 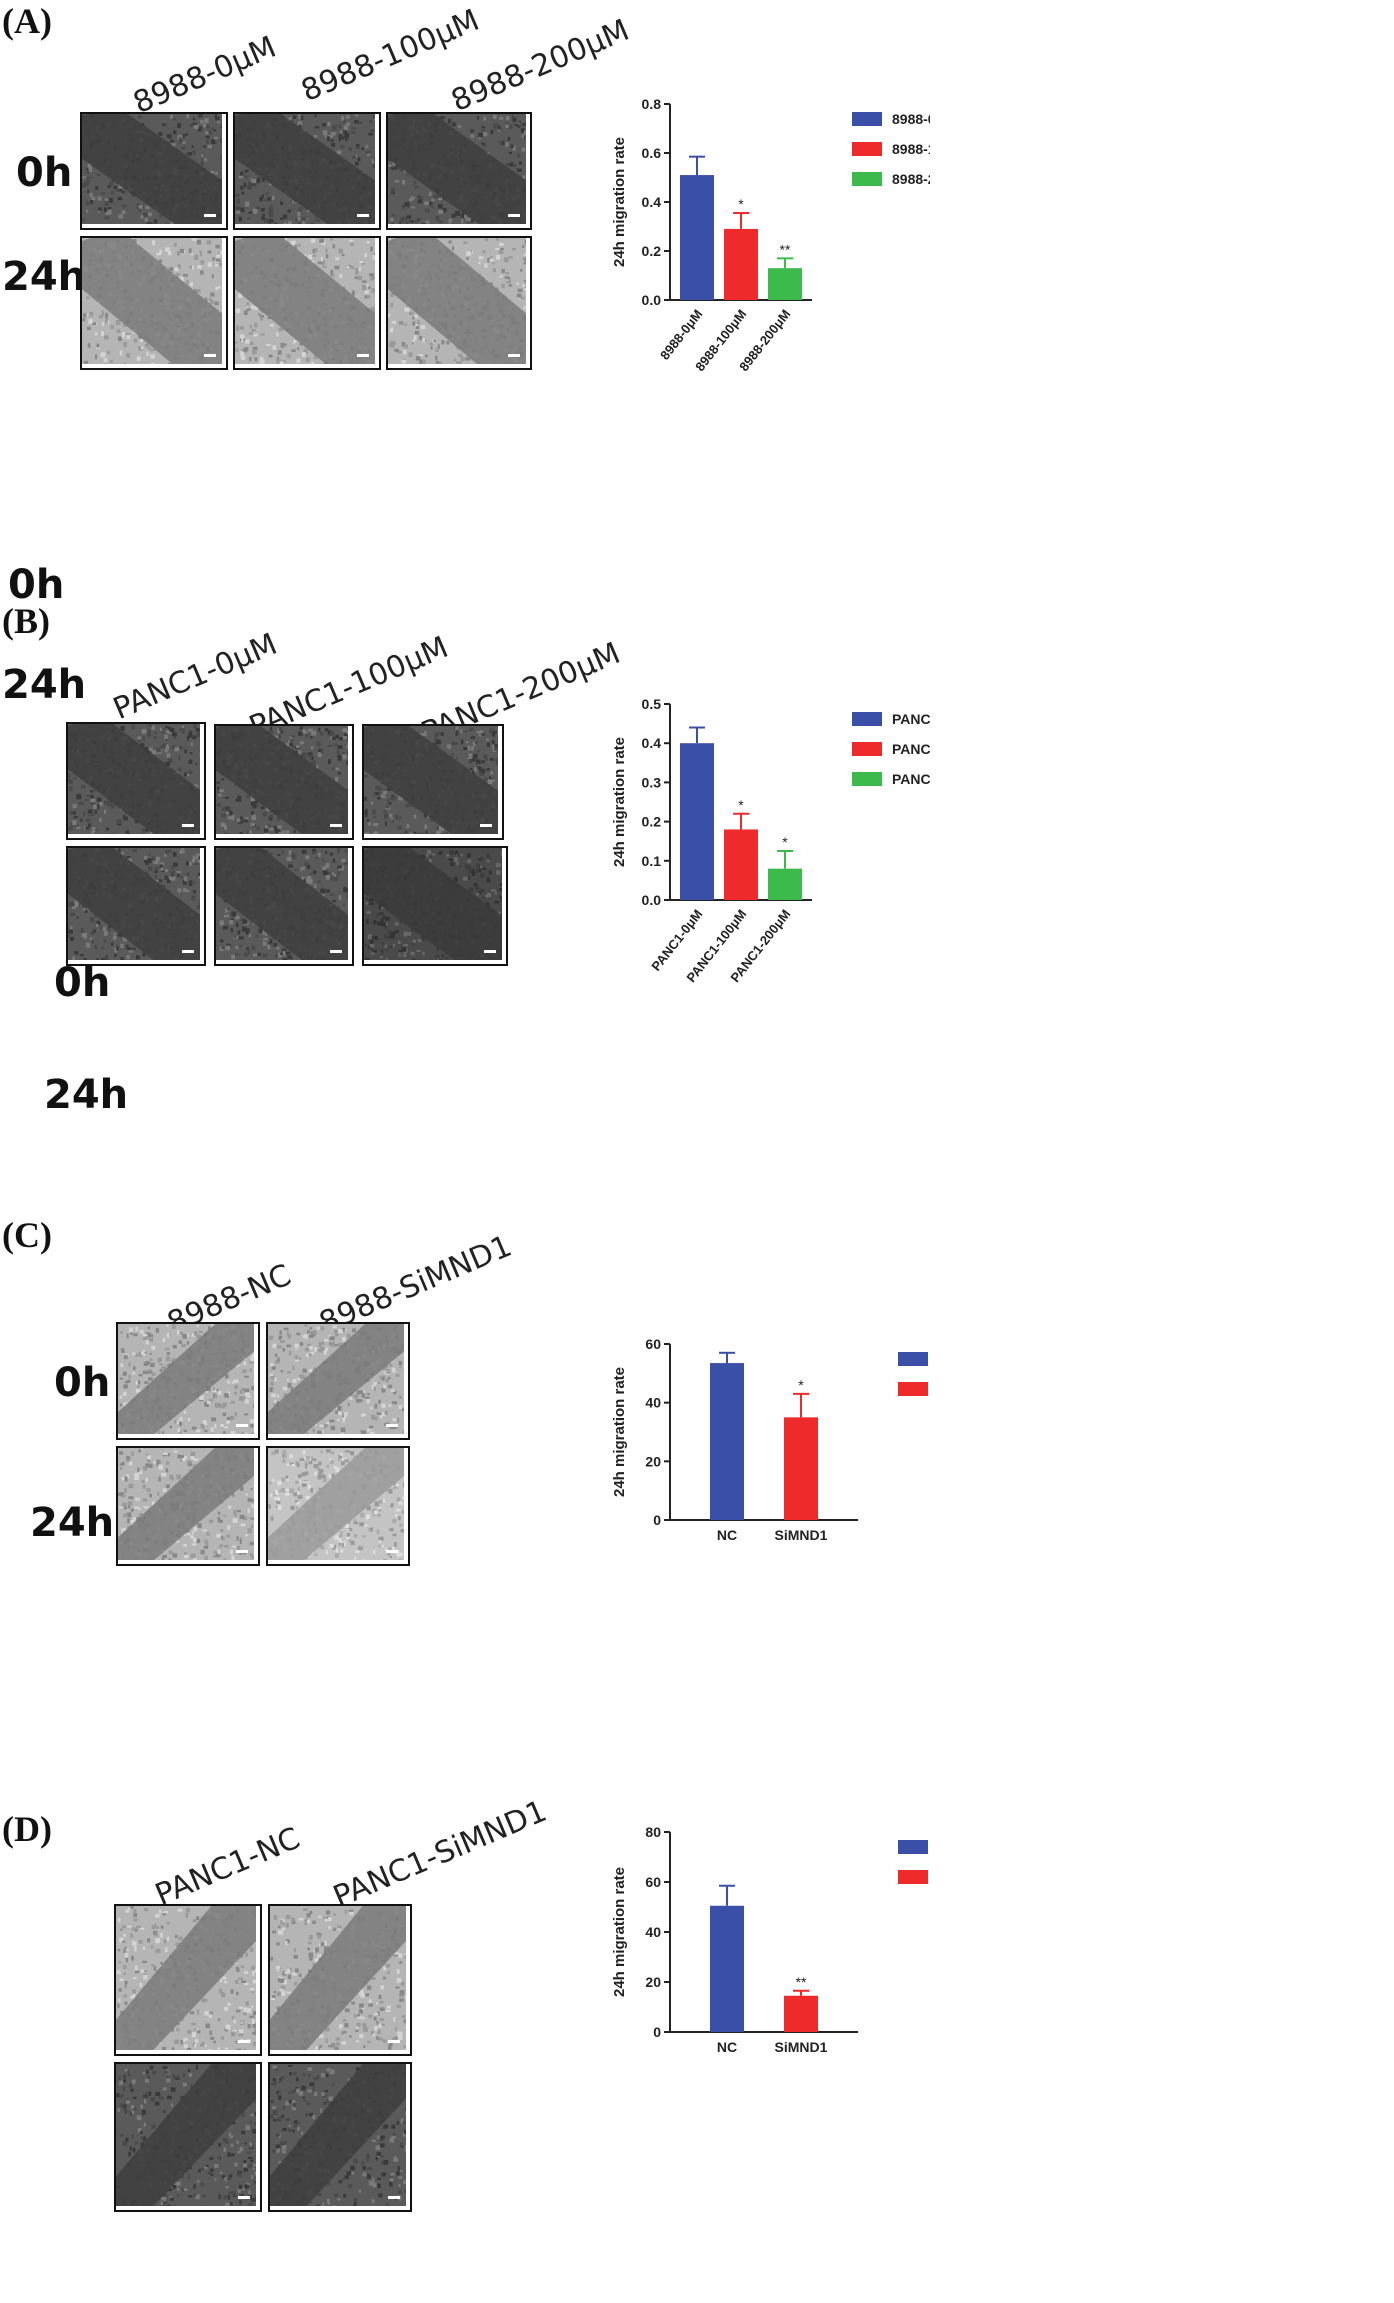 I want to click on panel-letter: (D), so click(x=27, y=1829).